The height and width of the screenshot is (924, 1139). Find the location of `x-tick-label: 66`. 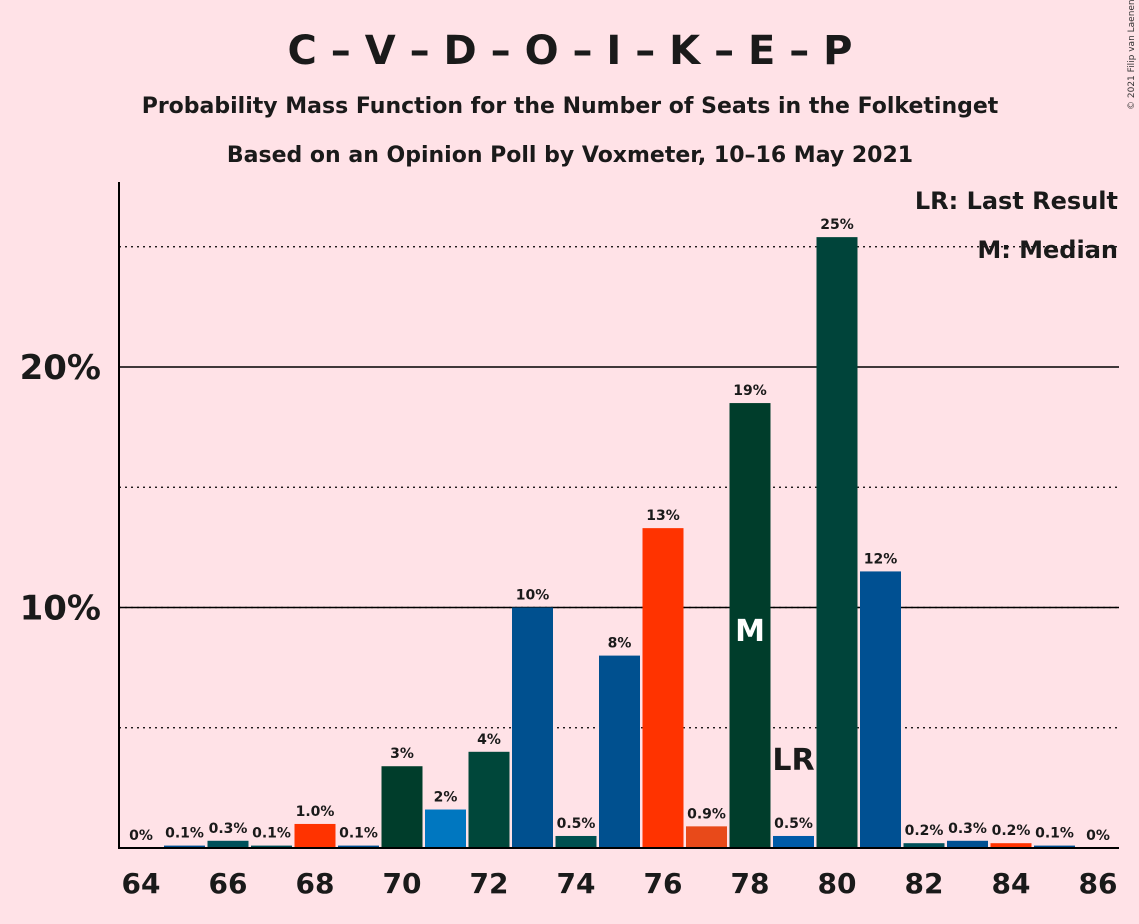

x-tick-label: 66 is located at coordinates (228, 883).